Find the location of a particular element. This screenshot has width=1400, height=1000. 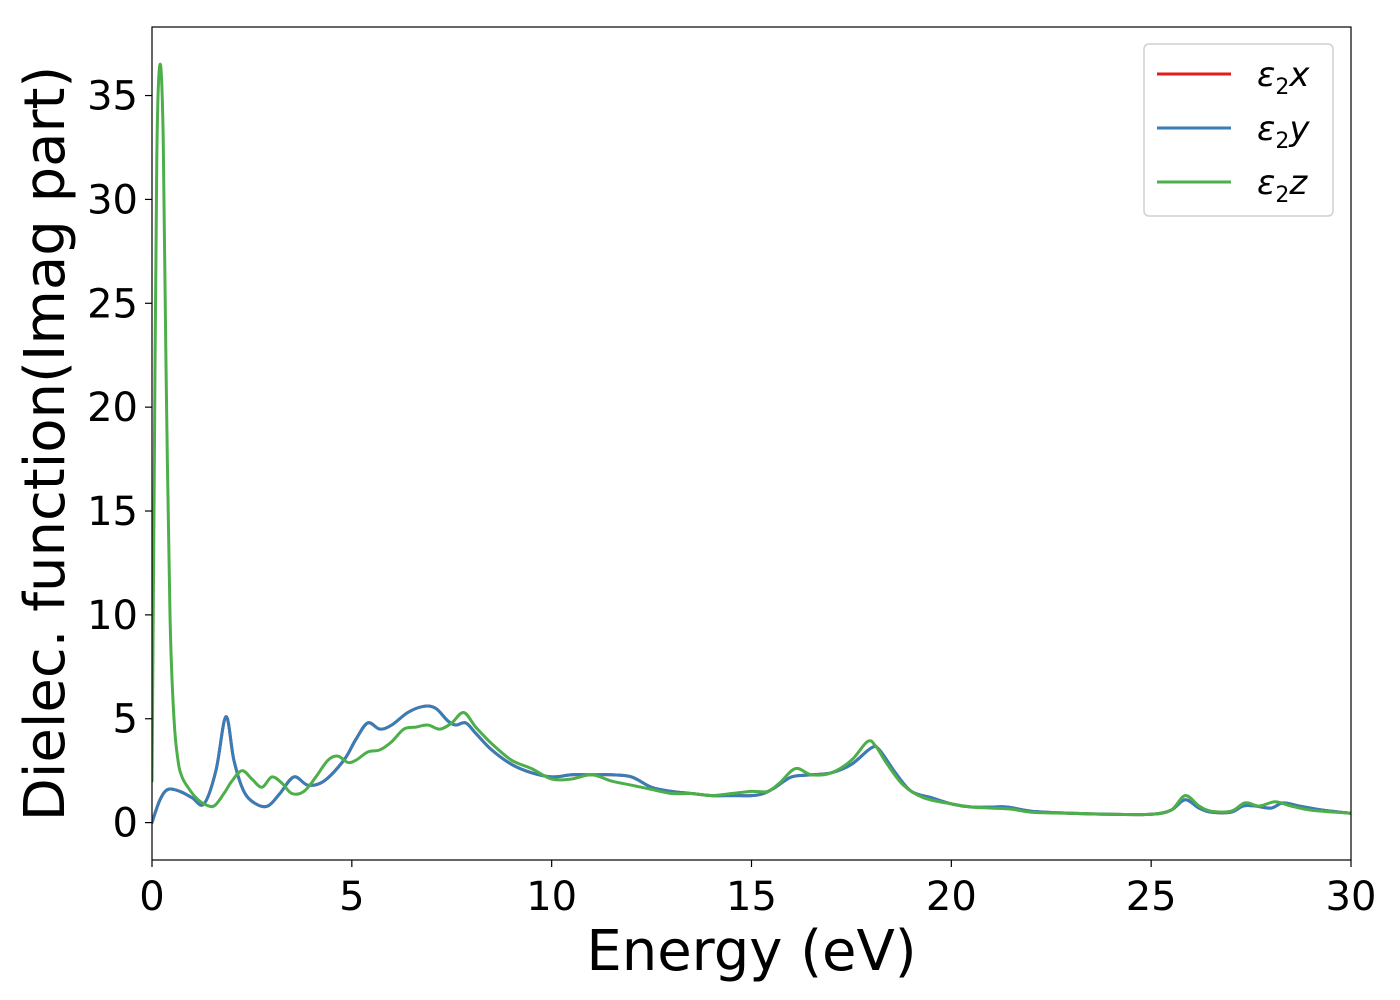

y-tick-label: 0 is located at coordinates (125, 824).